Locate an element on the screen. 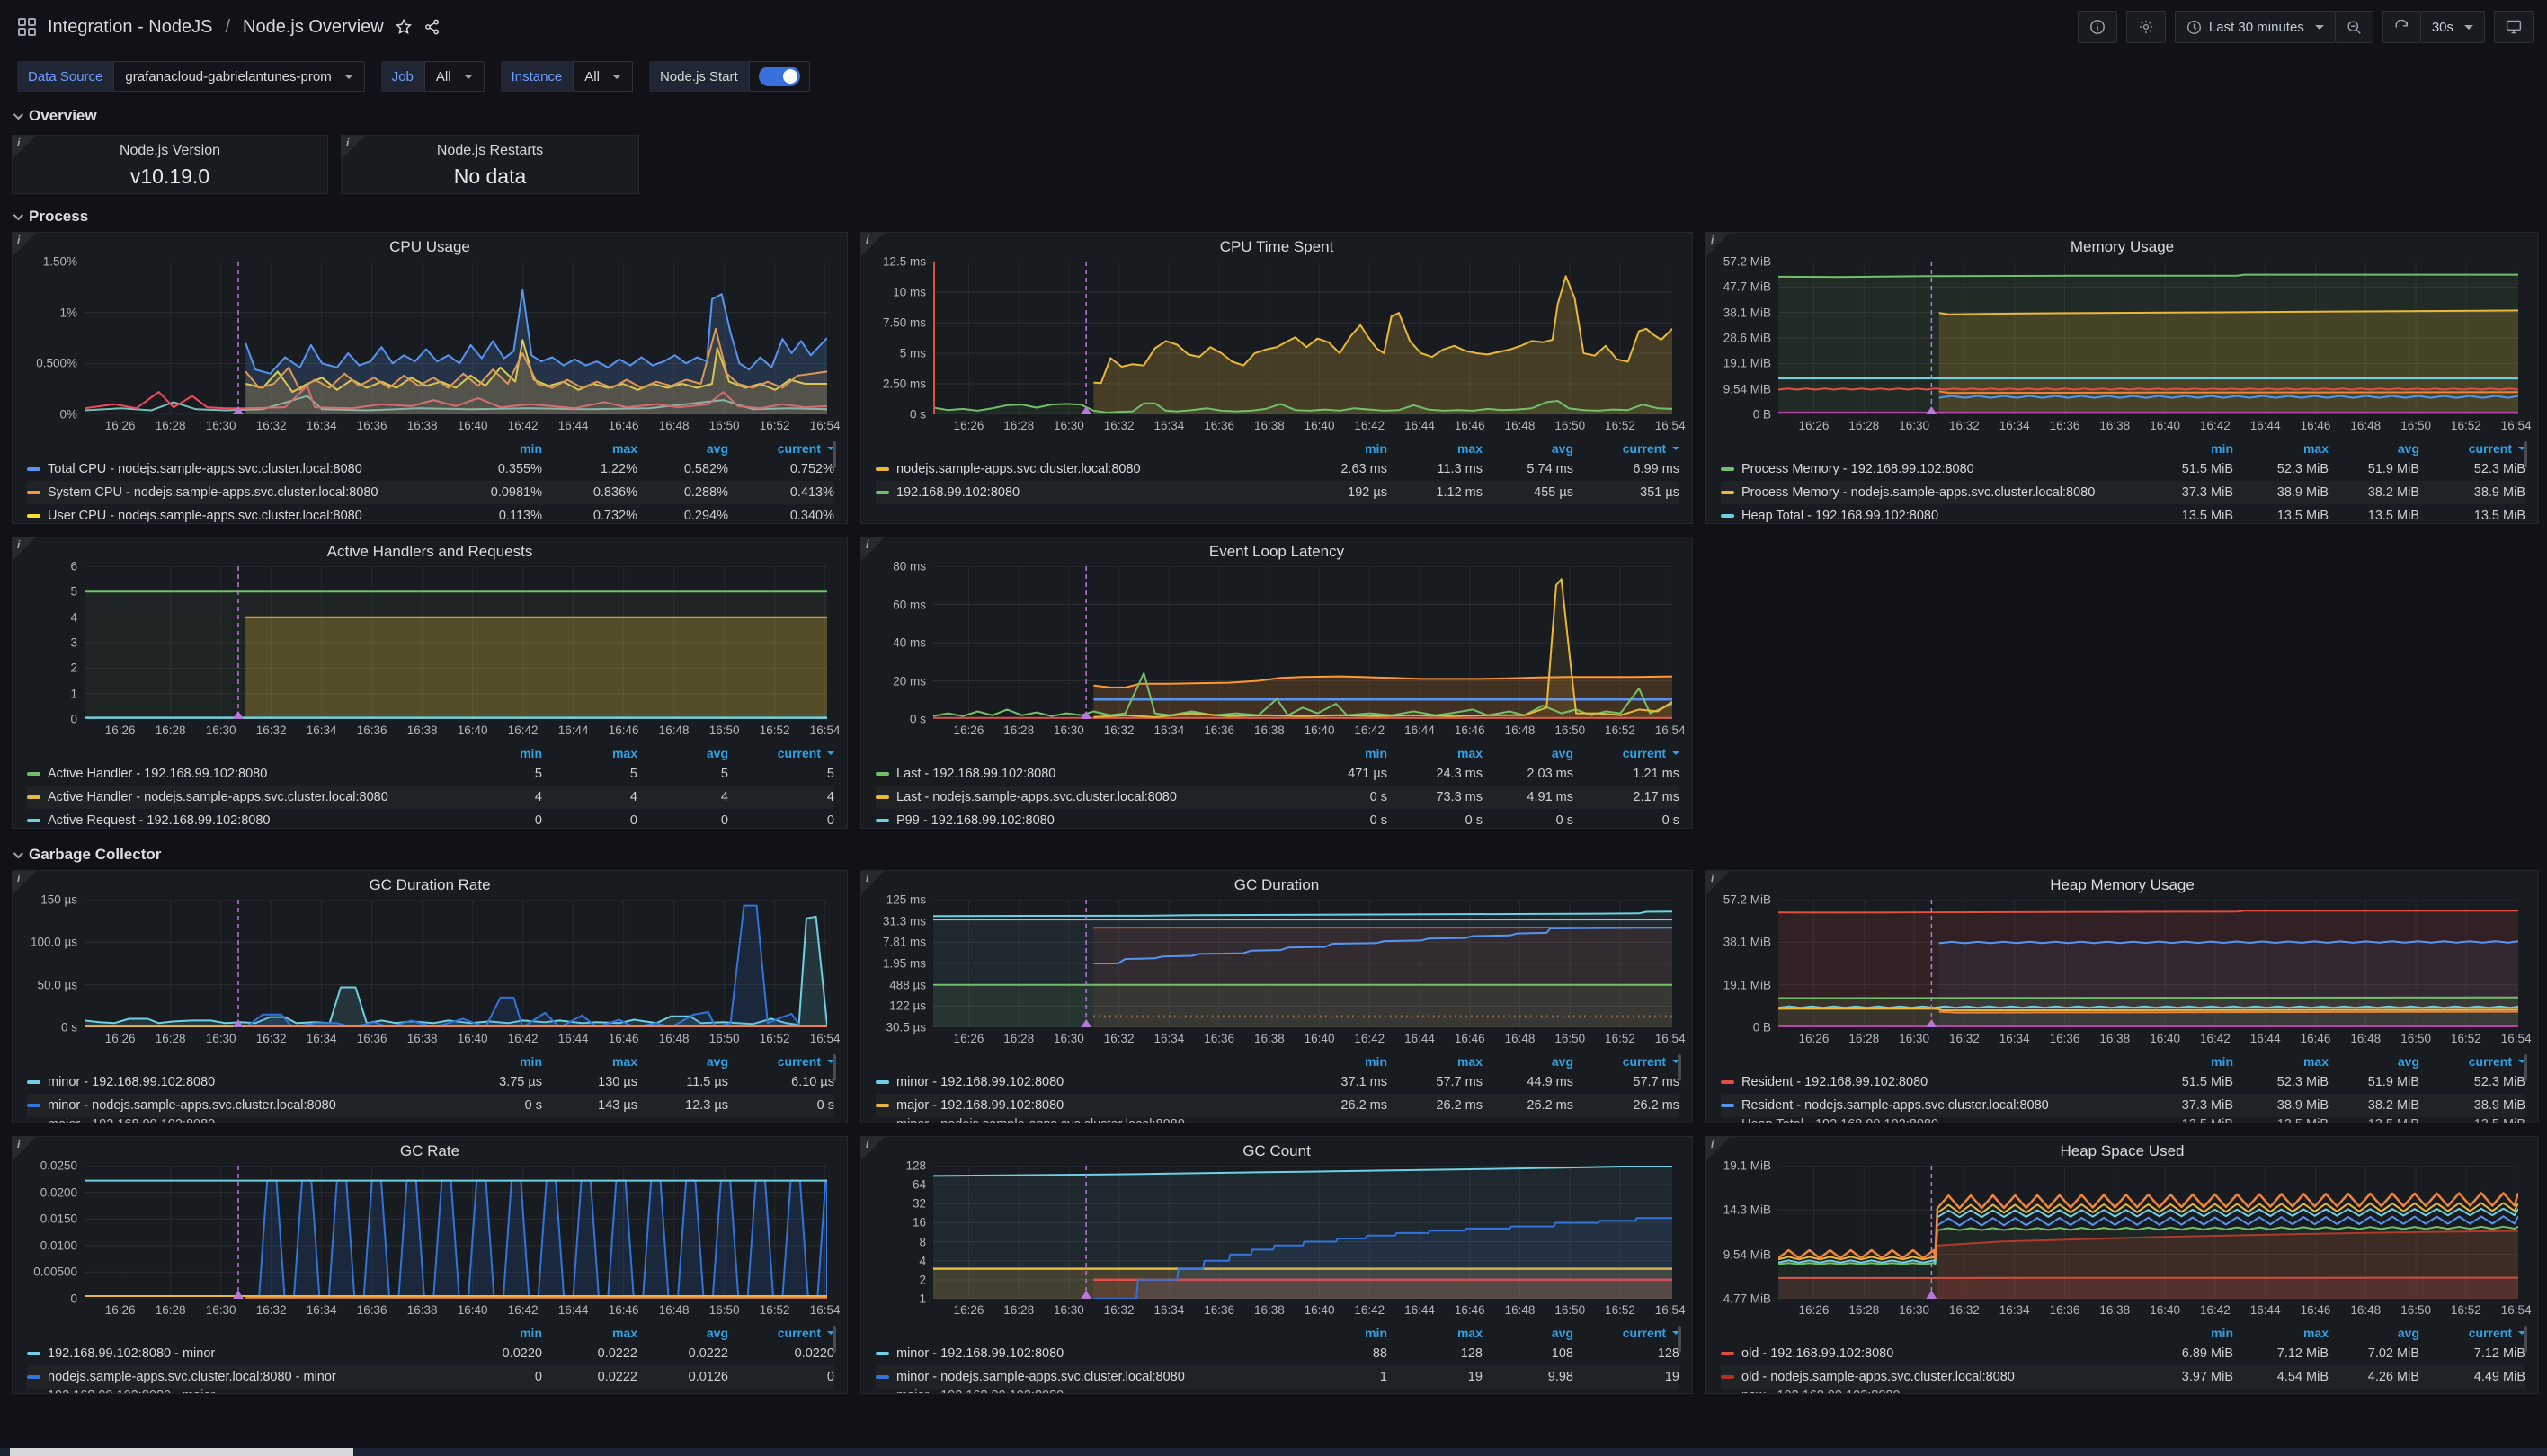 The height and width of the screenshot is (1456, 2547). legend-series-label: old - 192.168.99.102:8080 is located at coordinates (1930, 1353).